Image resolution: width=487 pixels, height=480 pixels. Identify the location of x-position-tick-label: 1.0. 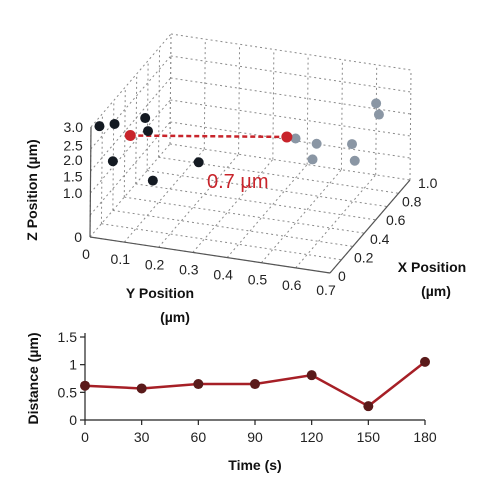
(428, 183).